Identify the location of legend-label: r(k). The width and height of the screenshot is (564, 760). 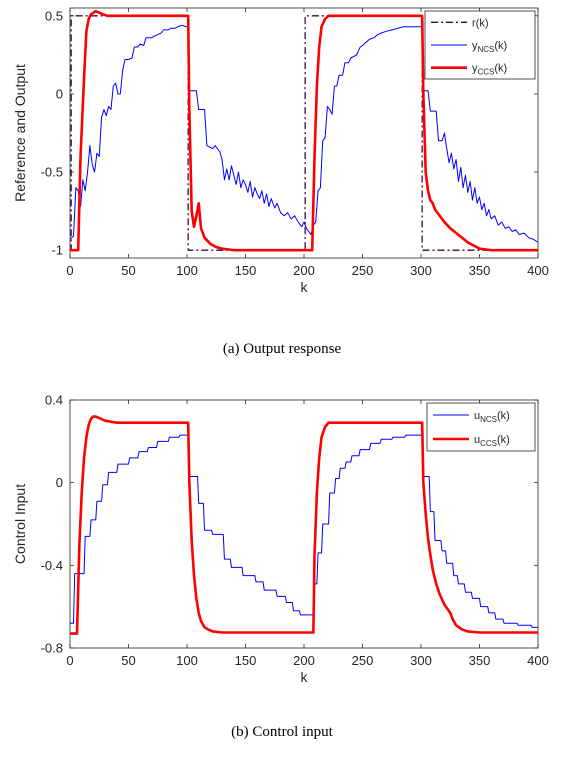
(480, 23).